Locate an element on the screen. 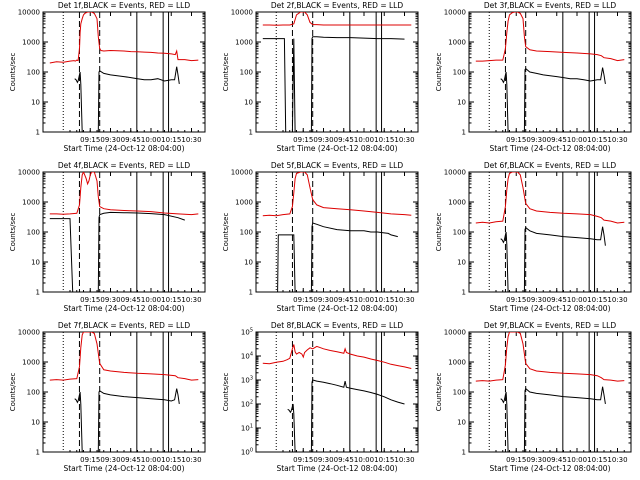 Image resolution: width=640 pixels, height=480 pixels. chart-title: Det 2f,BLACK = Events, RED = LLD is located at coordinates (337, 5).